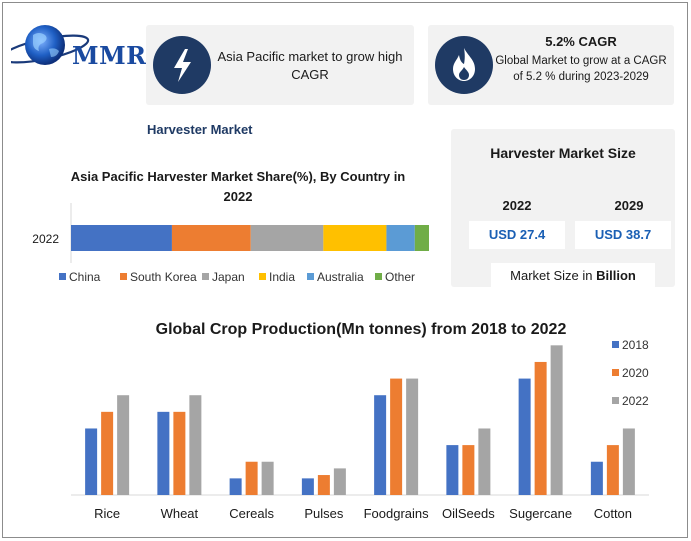 The height and width of the screenshot is (541, 691). What do you see at coordinates (307, 486) in the screenshot?
I see `crop-bar-pulses-2018` at bounding box center [307, 486].